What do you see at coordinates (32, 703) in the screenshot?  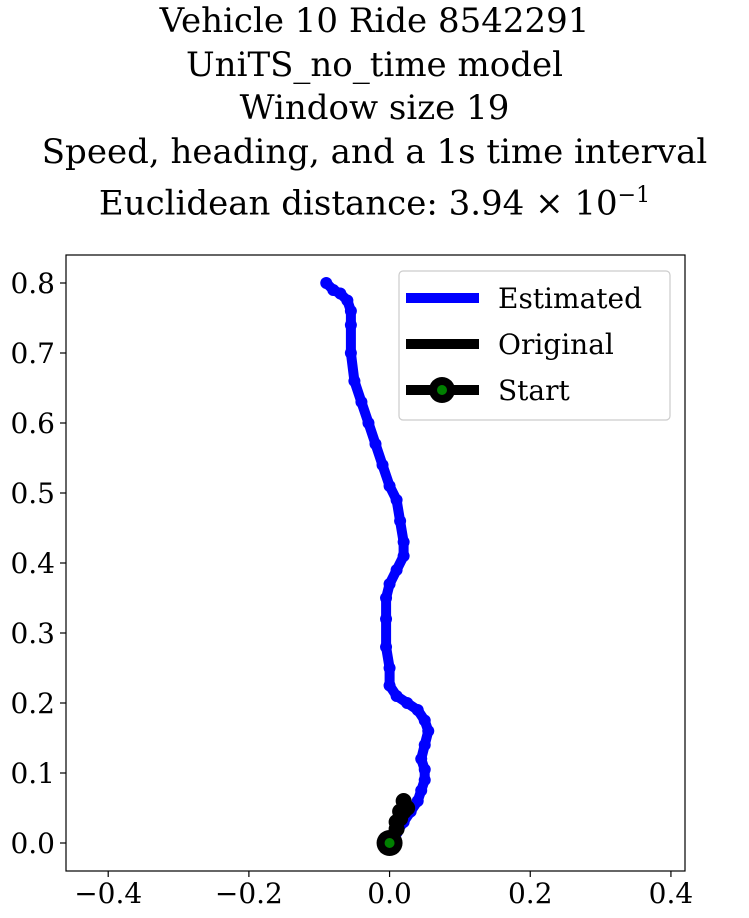 I see `y-tick-label-2: 0.2` at bounding box center [32, 703].